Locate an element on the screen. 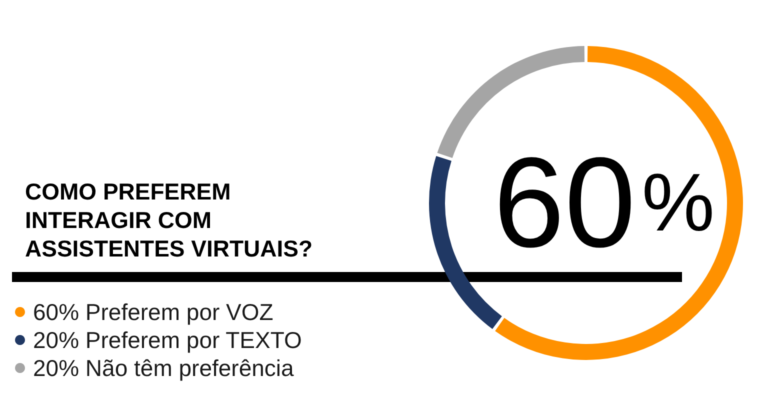 This screenshot has height=414, width=775. legend-label: 20% Preferem por TEXTO is located at coordinates (167, 340).